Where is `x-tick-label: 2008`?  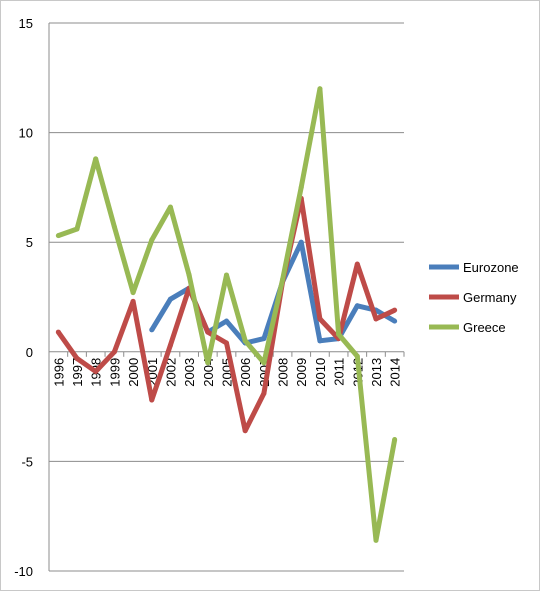 x-tick-label: 2008 is located at coordinates (283, 372).